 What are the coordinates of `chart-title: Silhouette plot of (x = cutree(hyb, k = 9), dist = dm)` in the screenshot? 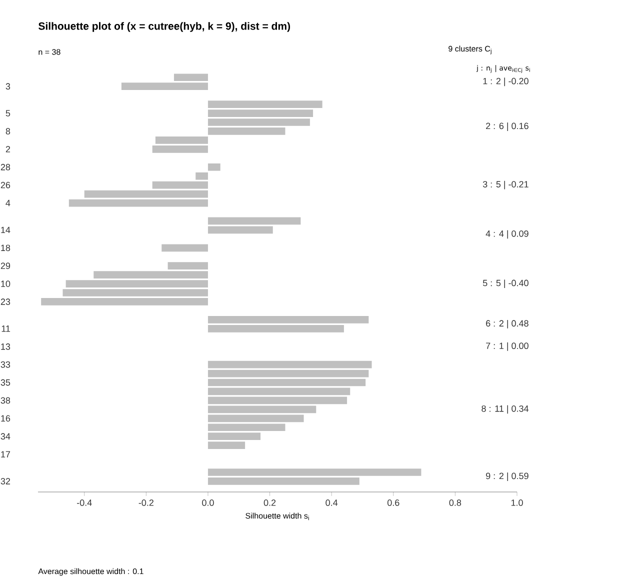 It's located at (164, 27).